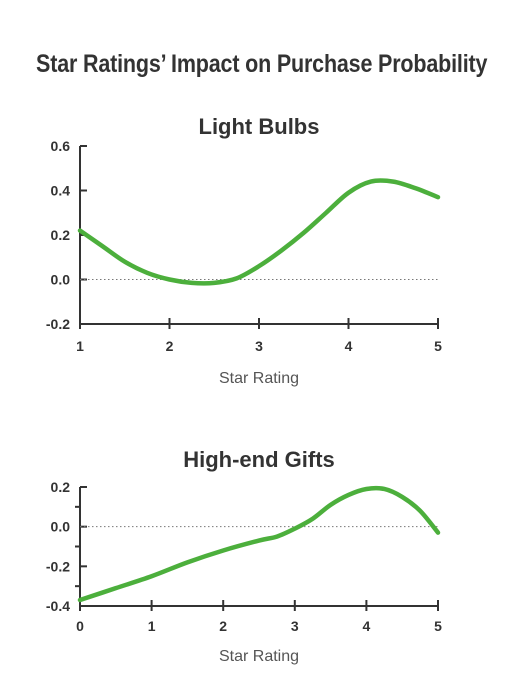 This screenshot has width=515, height=689. What do you see at coordinates (61, 146) in the screenshot?
I see `y-tick-label: 0.6` at bounding box center [61, 146].